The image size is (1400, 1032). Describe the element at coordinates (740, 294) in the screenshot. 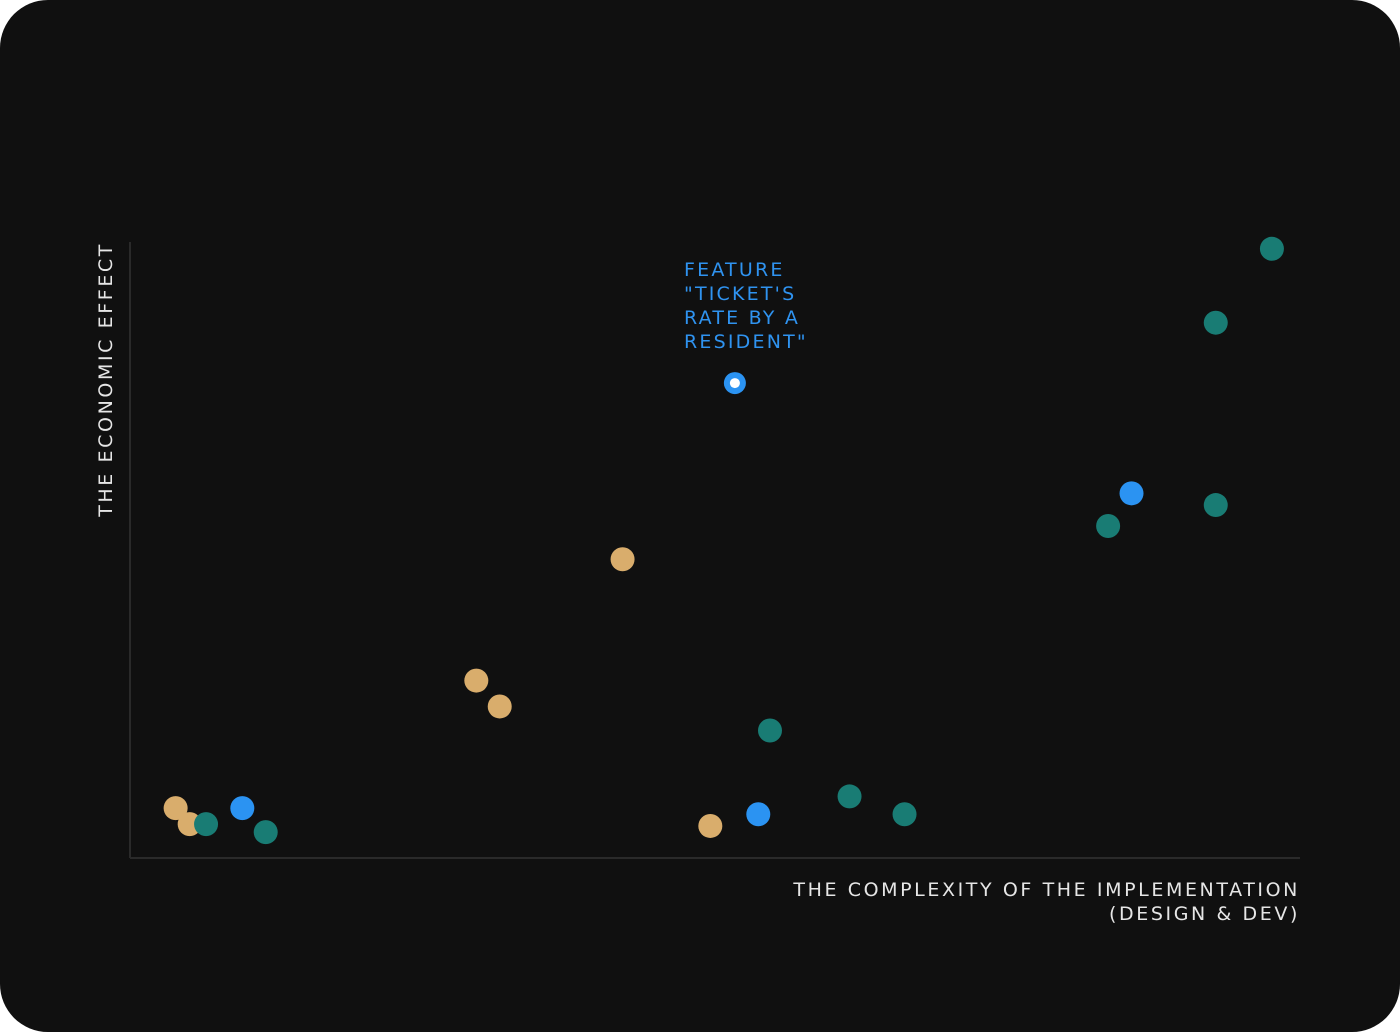

I see `annotation-line-2: "TICKET'S` at that location.